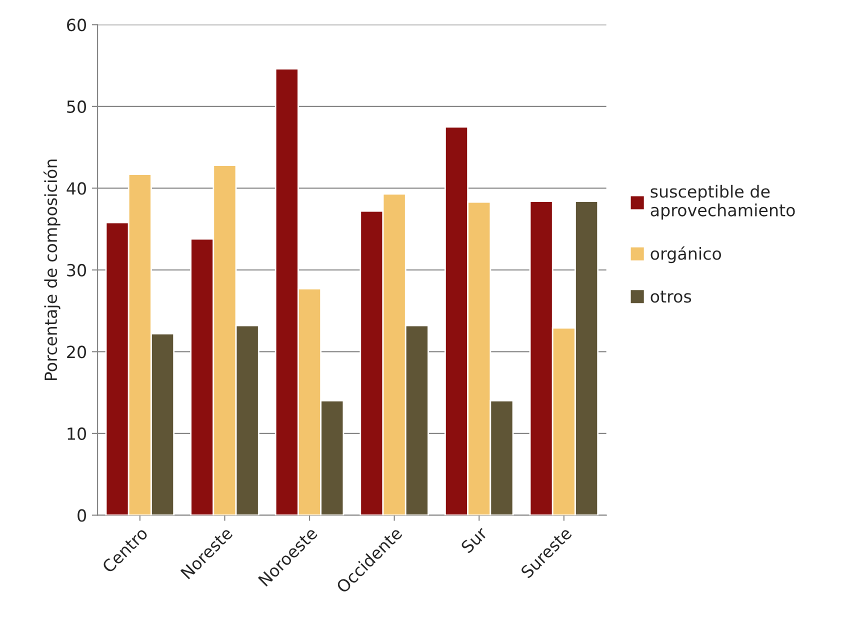 This screenshot has height=617, width=848. I want to click on y-tick-label: 60, so click(76, 25).